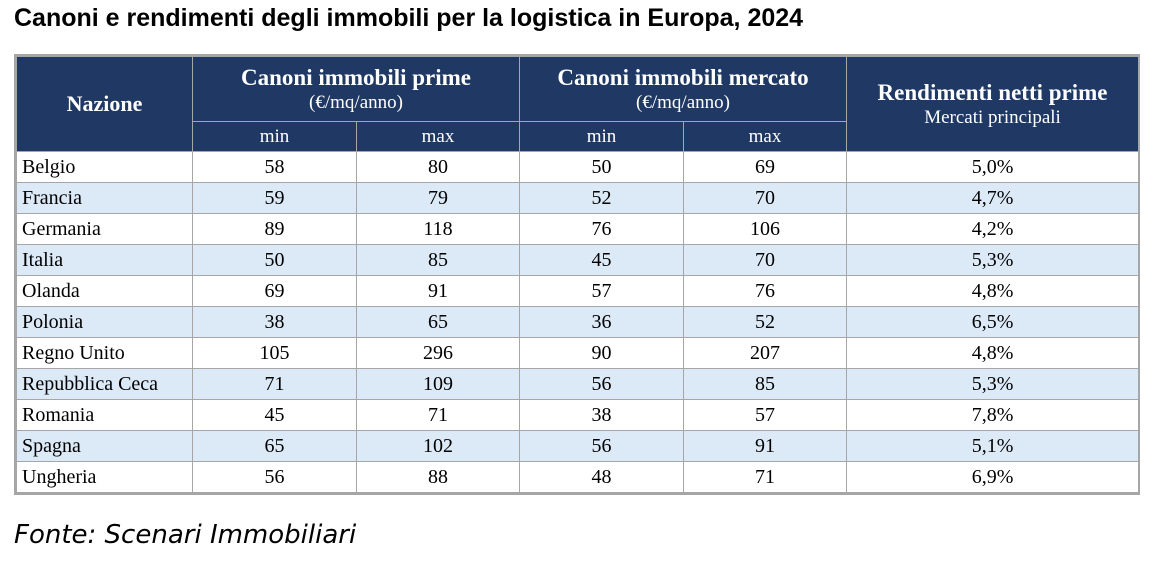 Image resolution: width=1160 pixels, height=570 pixels. What do you see at coordinates (274, 167) in the screenshot?
I see `cell-prime-min: 58` at bounding box center [274, 167].